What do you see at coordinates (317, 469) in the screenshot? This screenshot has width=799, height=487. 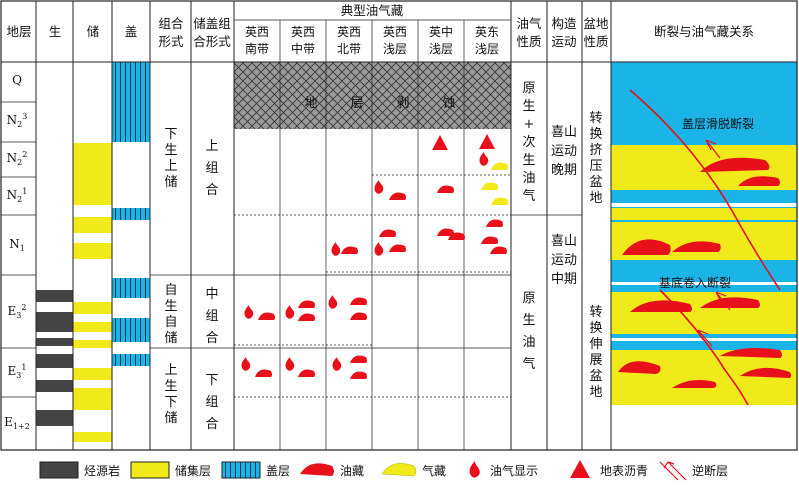 I see `oil-reservoir-legend-icon` at bounding box center [317, 469].